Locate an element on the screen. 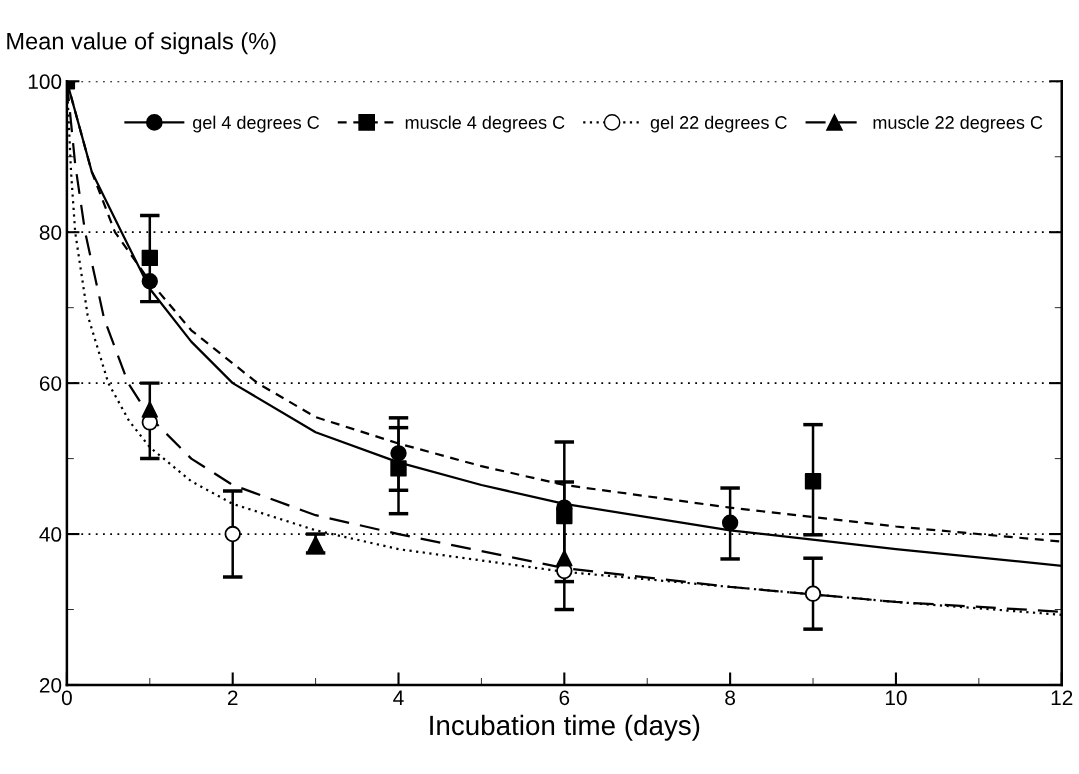 The width and height of the screenshot is (1079, 774). legend-label: muscle 4 degrees C is located at coordinates (485, 124).